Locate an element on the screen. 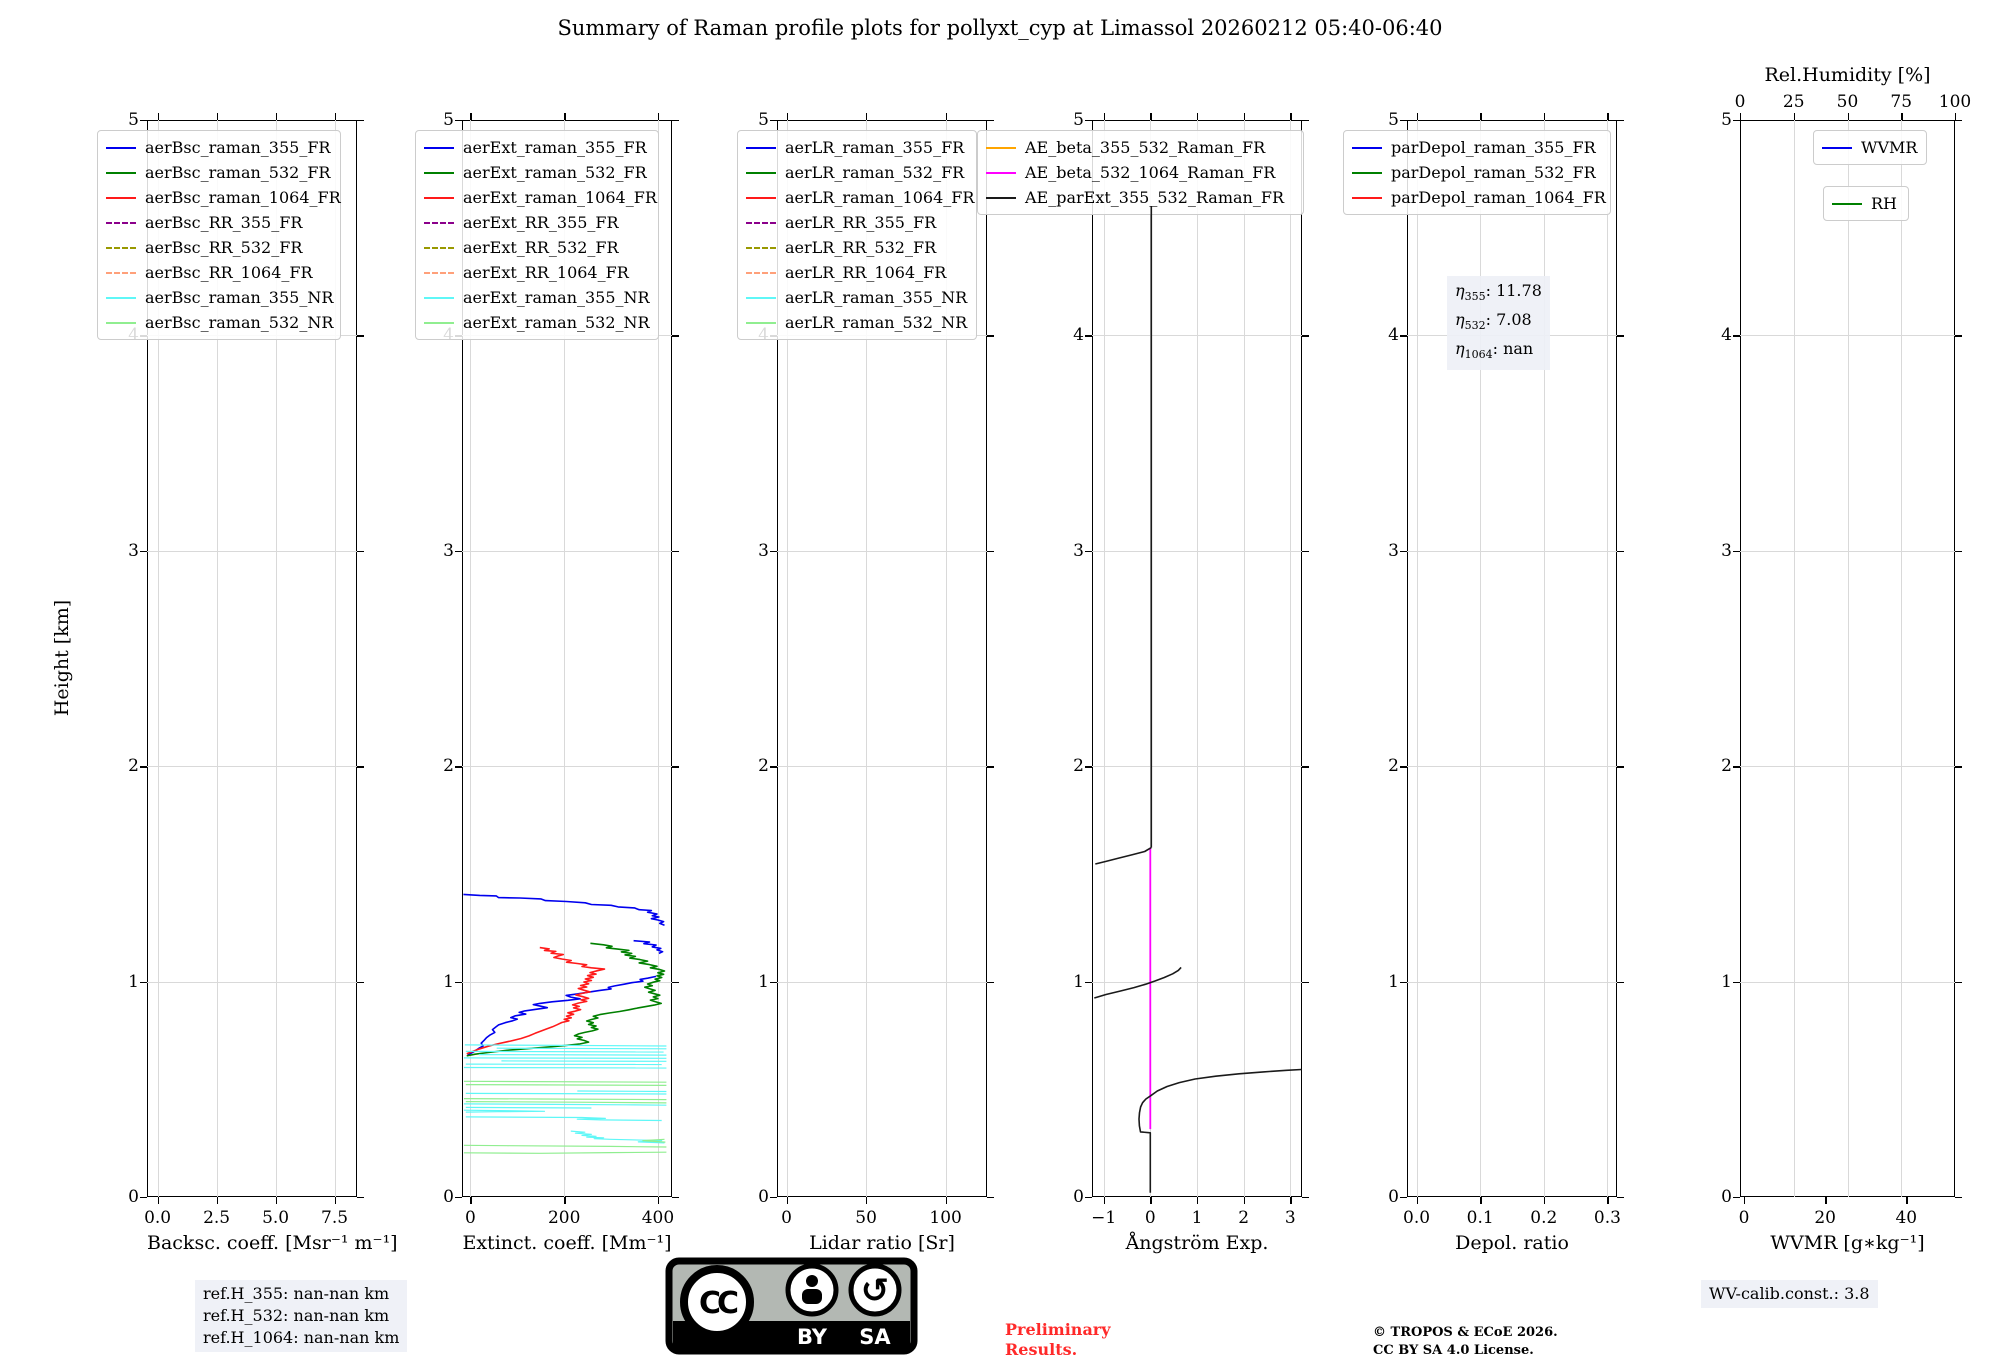 Image resolution: width=2000 pixels, height=1360 pixels. y-tick-label: 2 is located at coordinates (1393, 766).